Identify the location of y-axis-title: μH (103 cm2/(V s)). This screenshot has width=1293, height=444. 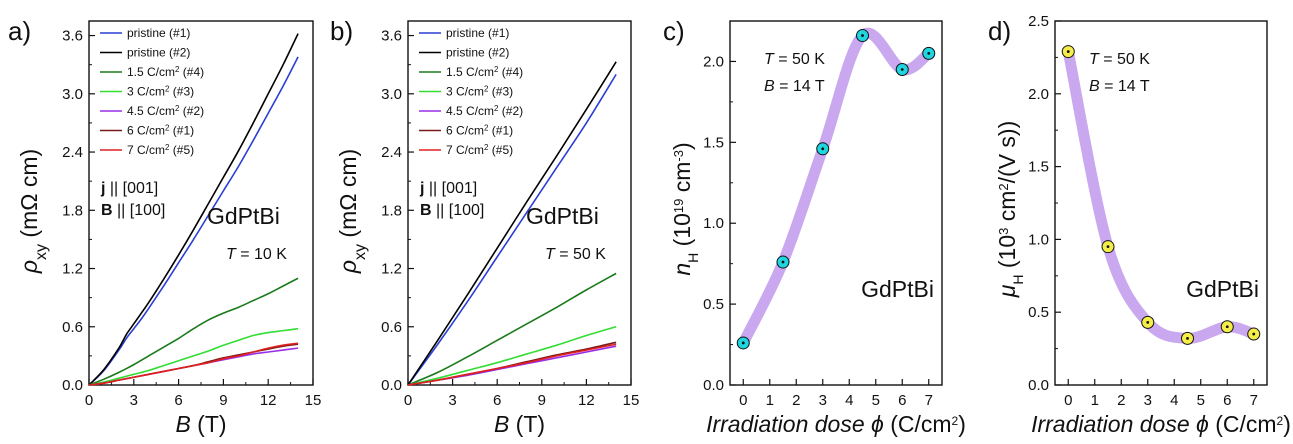
(1010, 210).